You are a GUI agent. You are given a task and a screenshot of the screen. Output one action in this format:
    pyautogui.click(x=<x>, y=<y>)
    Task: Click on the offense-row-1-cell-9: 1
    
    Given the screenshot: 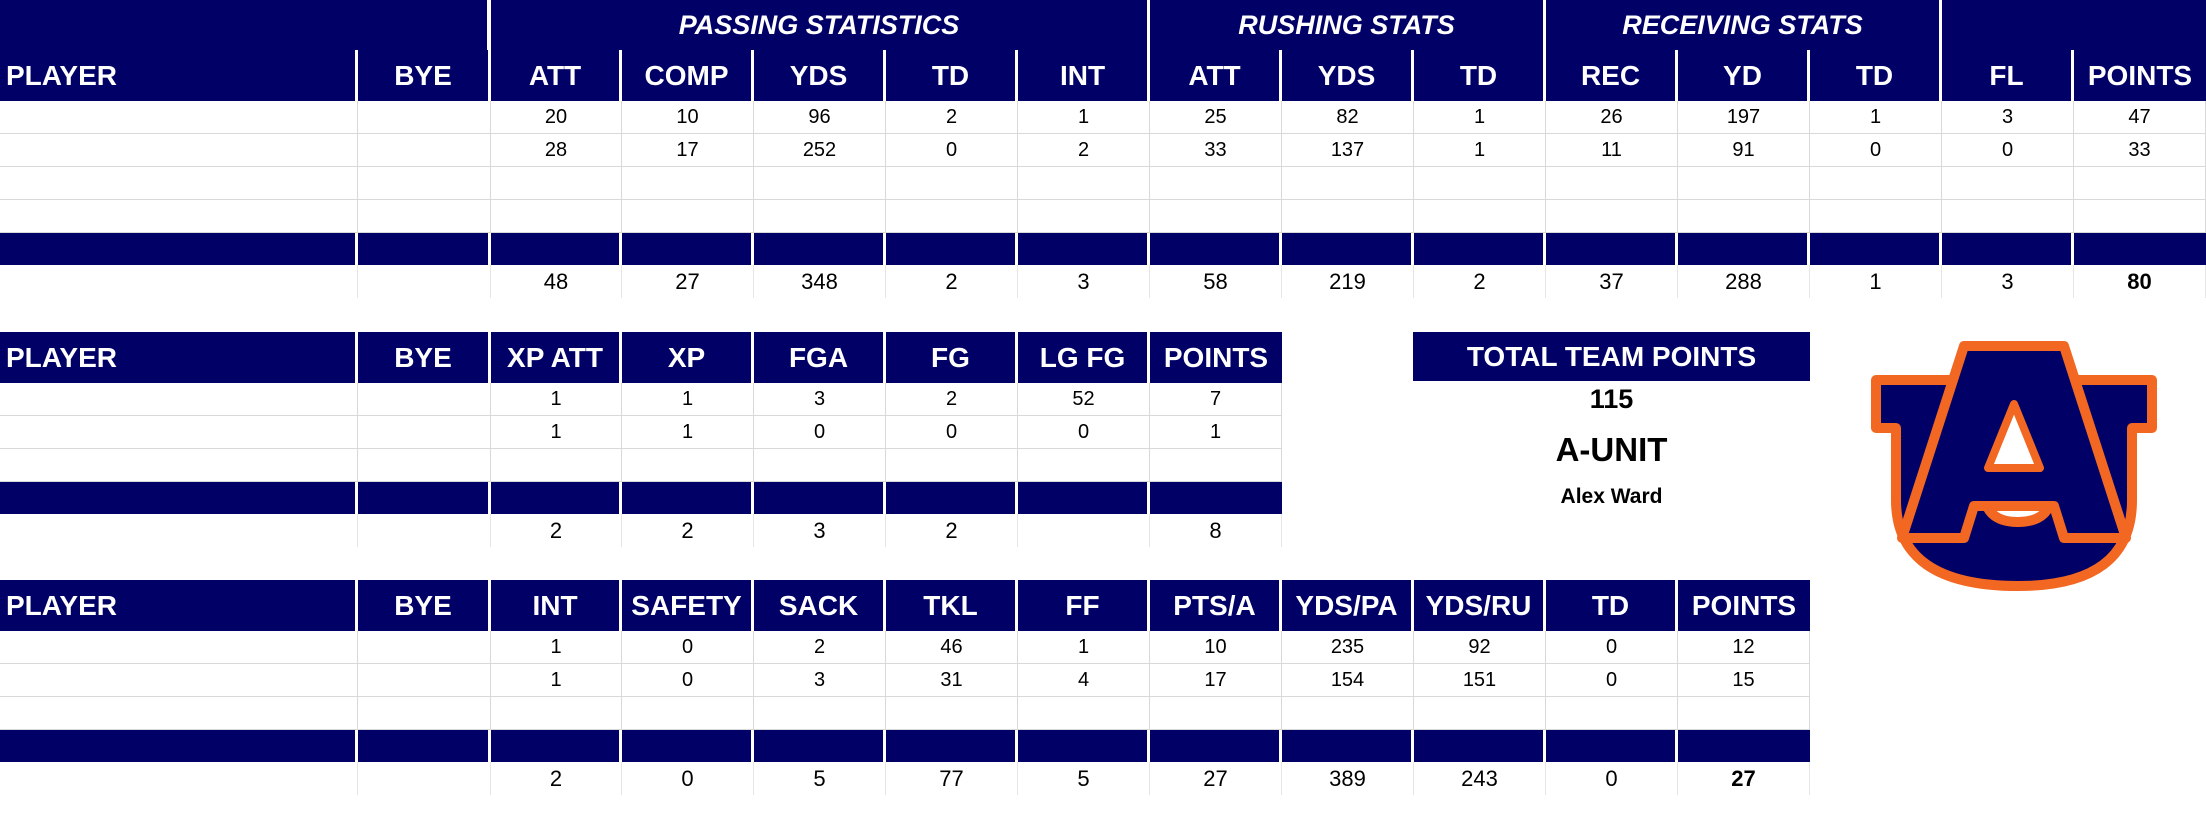 What is the action you would take?
    pyautogui.click(x=1480, y=150)
    